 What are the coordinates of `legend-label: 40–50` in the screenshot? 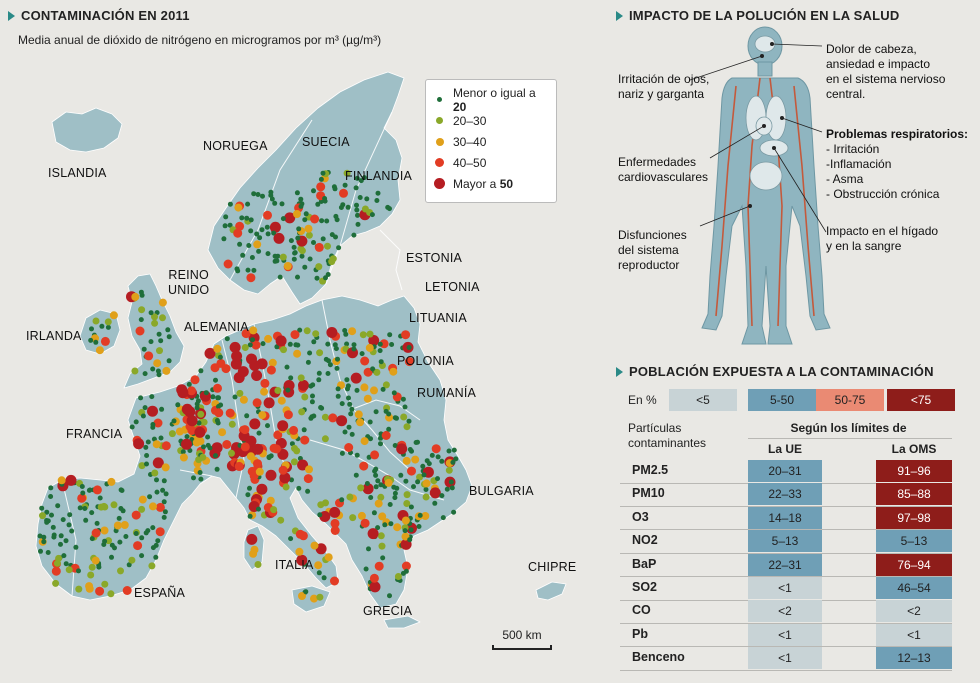 It's located at (470, 162).